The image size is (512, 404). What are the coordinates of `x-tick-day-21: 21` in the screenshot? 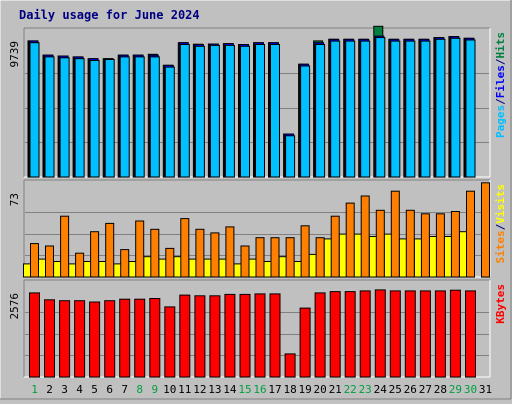 It's located at (335, 389).